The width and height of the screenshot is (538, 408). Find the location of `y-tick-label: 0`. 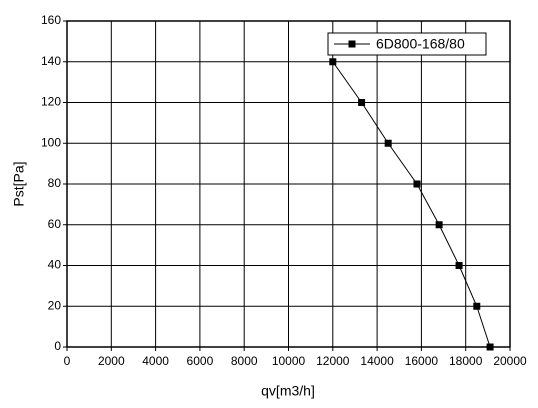

y-tick-label: 0 is located at coordinates (57, 346).